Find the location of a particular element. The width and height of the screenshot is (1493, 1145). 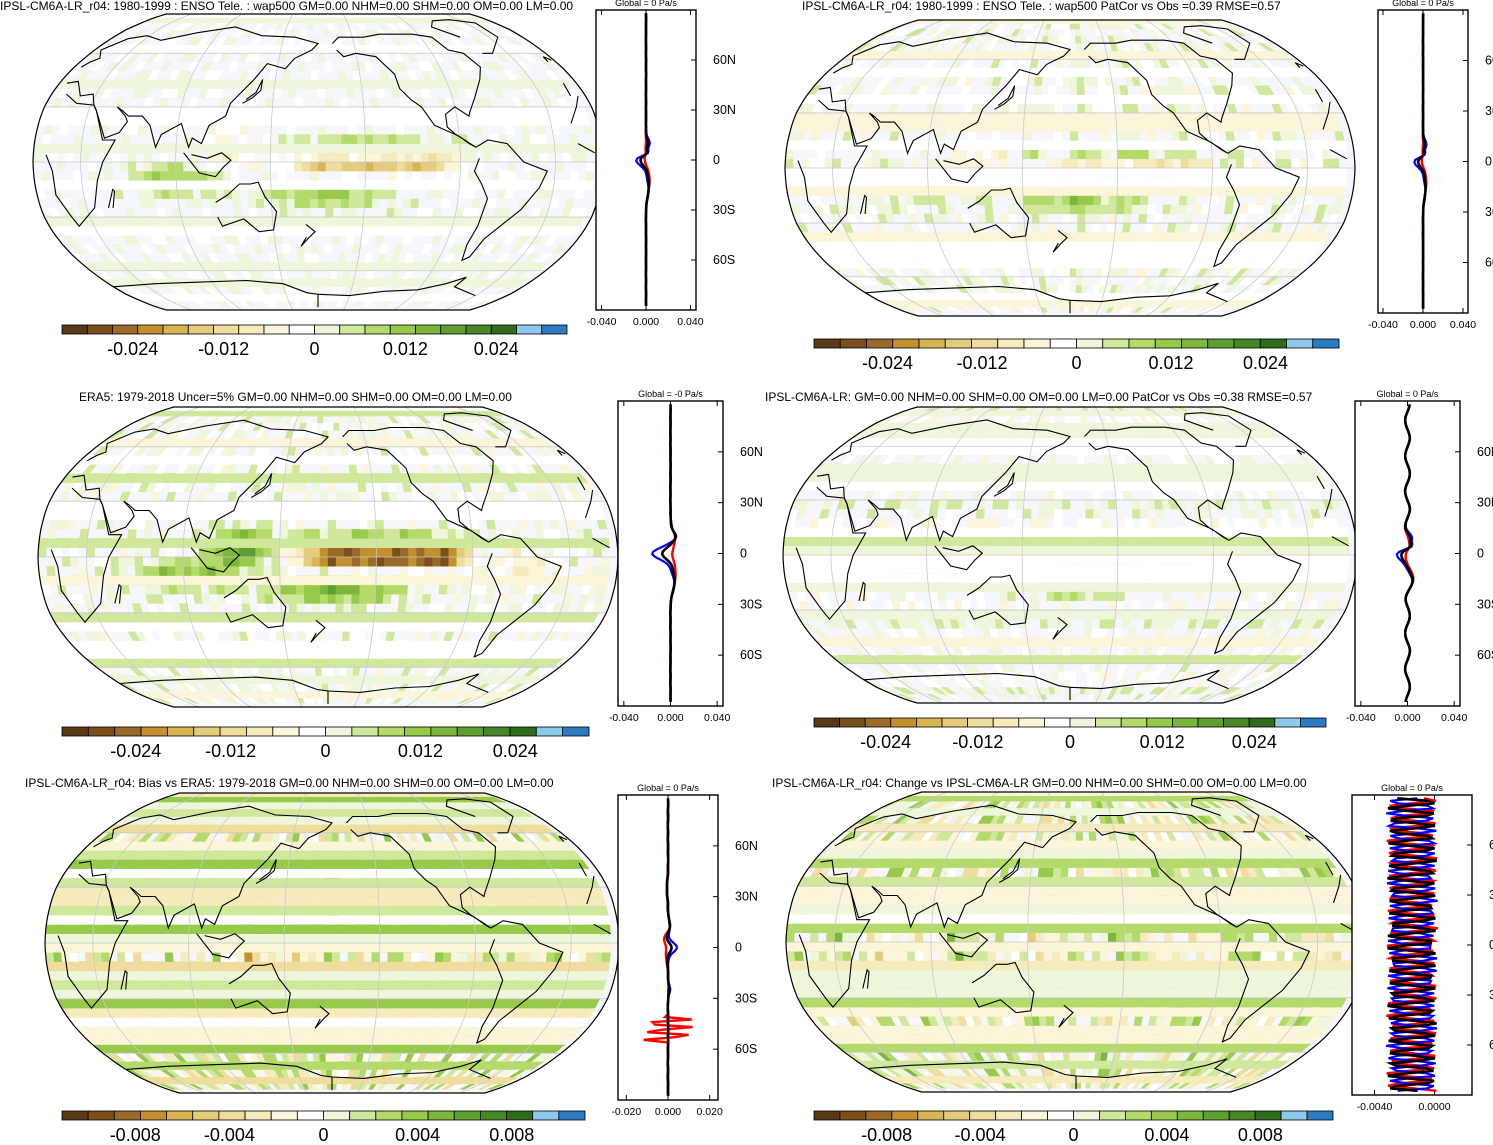

colorbar-2: -0.024 -0.012 0 0.012 0.024 is located at coordinates (325, 743).